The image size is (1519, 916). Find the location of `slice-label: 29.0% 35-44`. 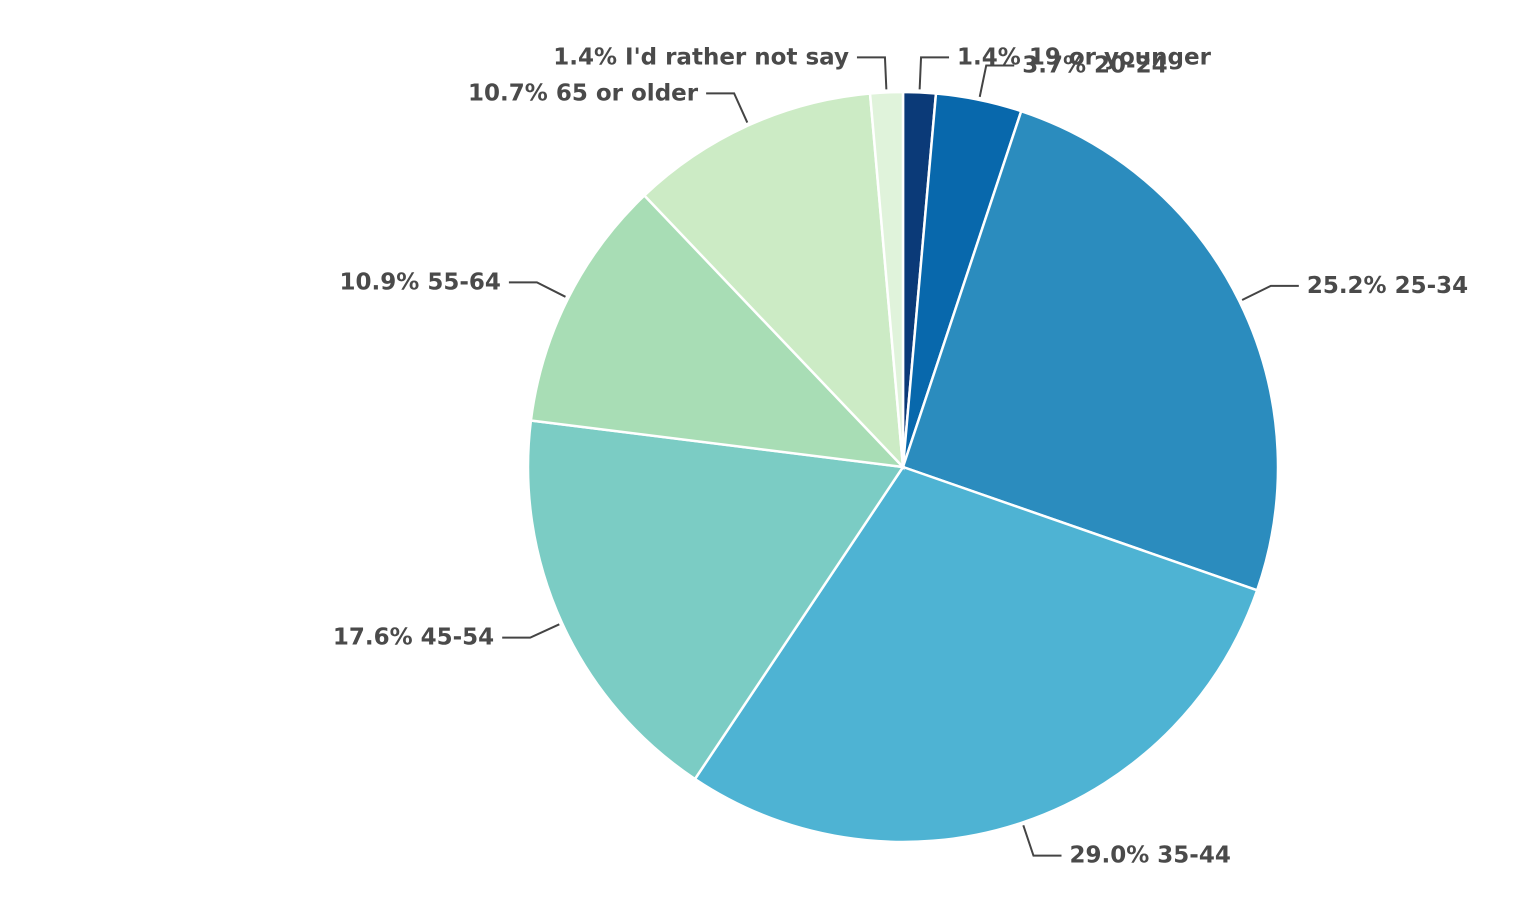

slice-label: 29.0% 35-44 is located at coordinates (1149, 855).